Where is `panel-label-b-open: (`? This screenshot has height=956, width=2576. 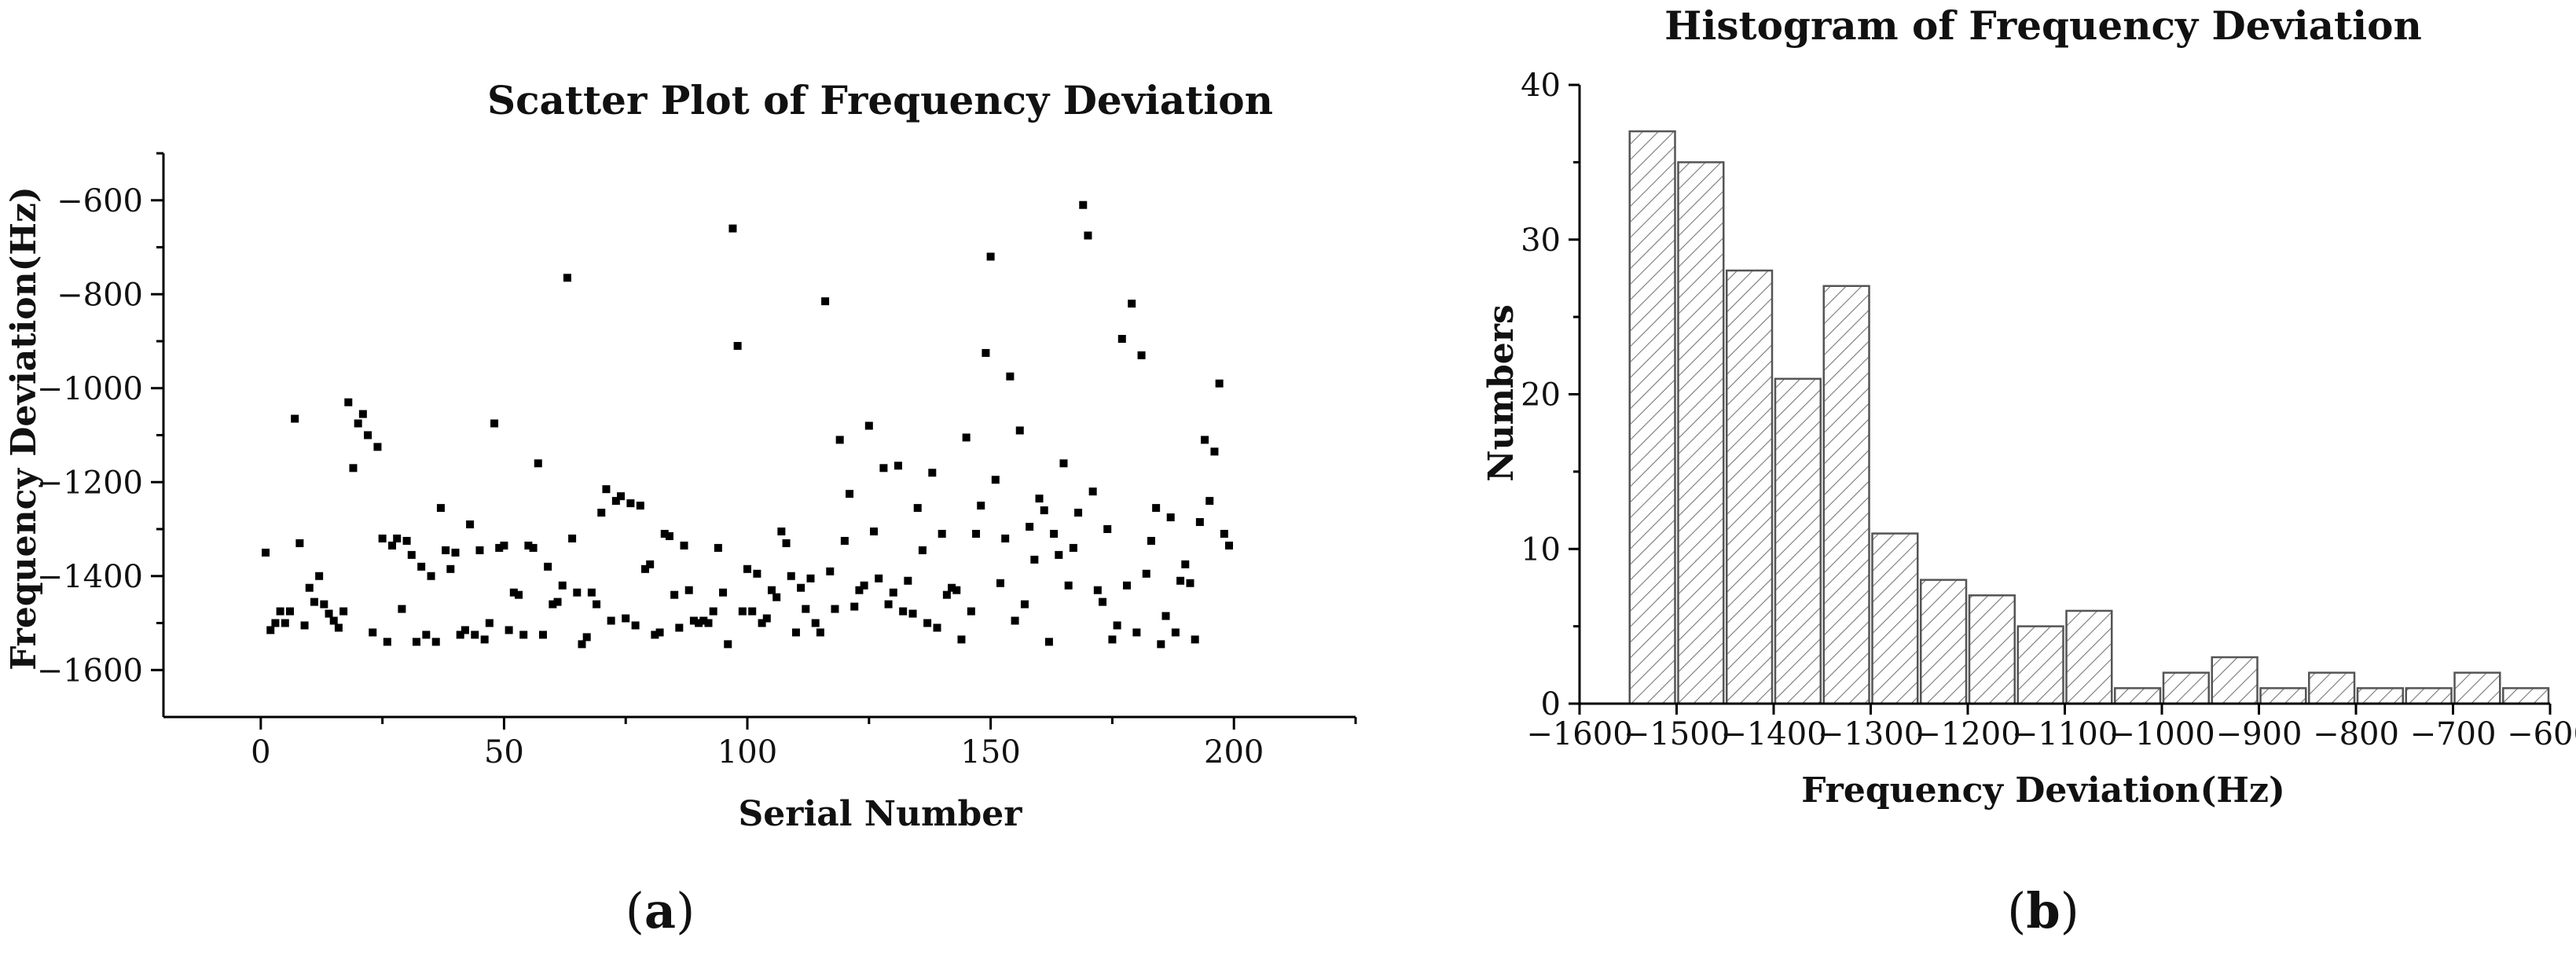
panel-label-b-open: ( is located at coordinates (2016, 910).